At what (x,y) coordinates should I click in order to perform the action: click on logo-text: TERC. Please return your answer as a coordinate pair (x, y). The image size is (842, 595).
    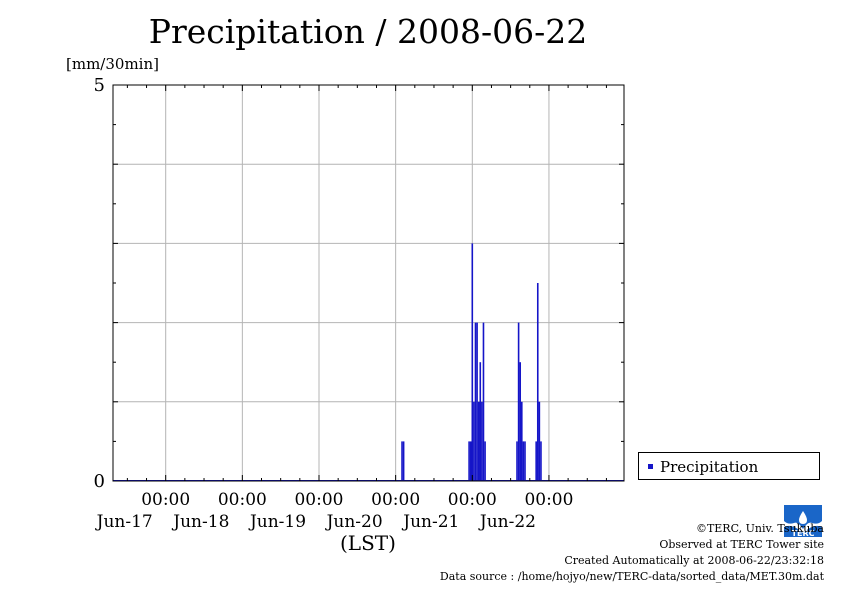
    Looking at the image, I should click on (803, 533).